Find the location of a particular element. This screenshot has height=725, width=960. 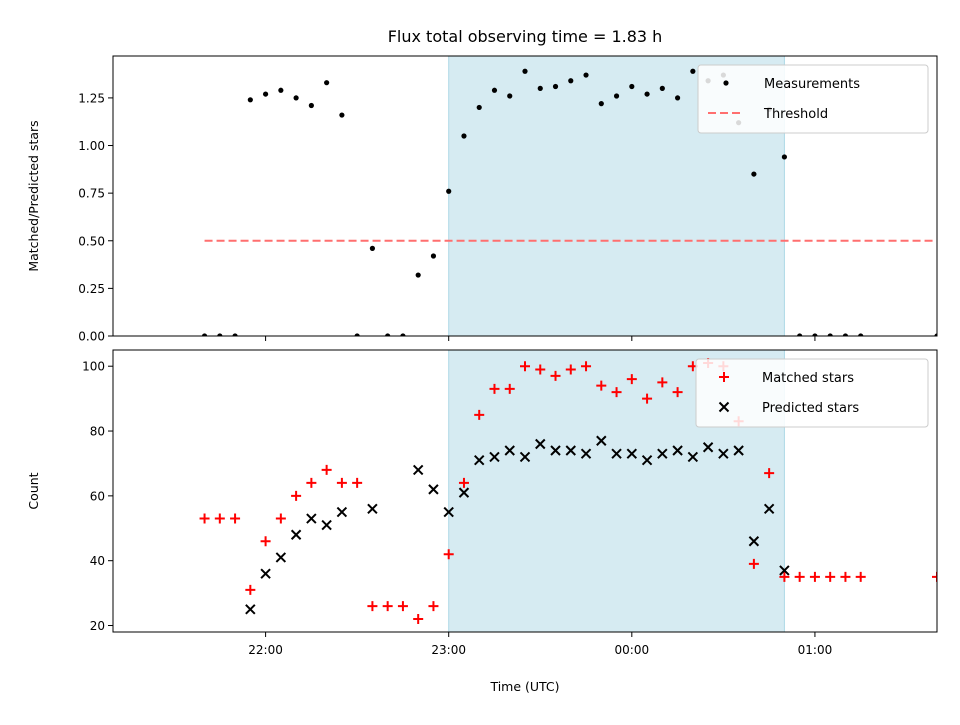

bottom-y-tick-label: 60 is located at coordinates (97, 496).